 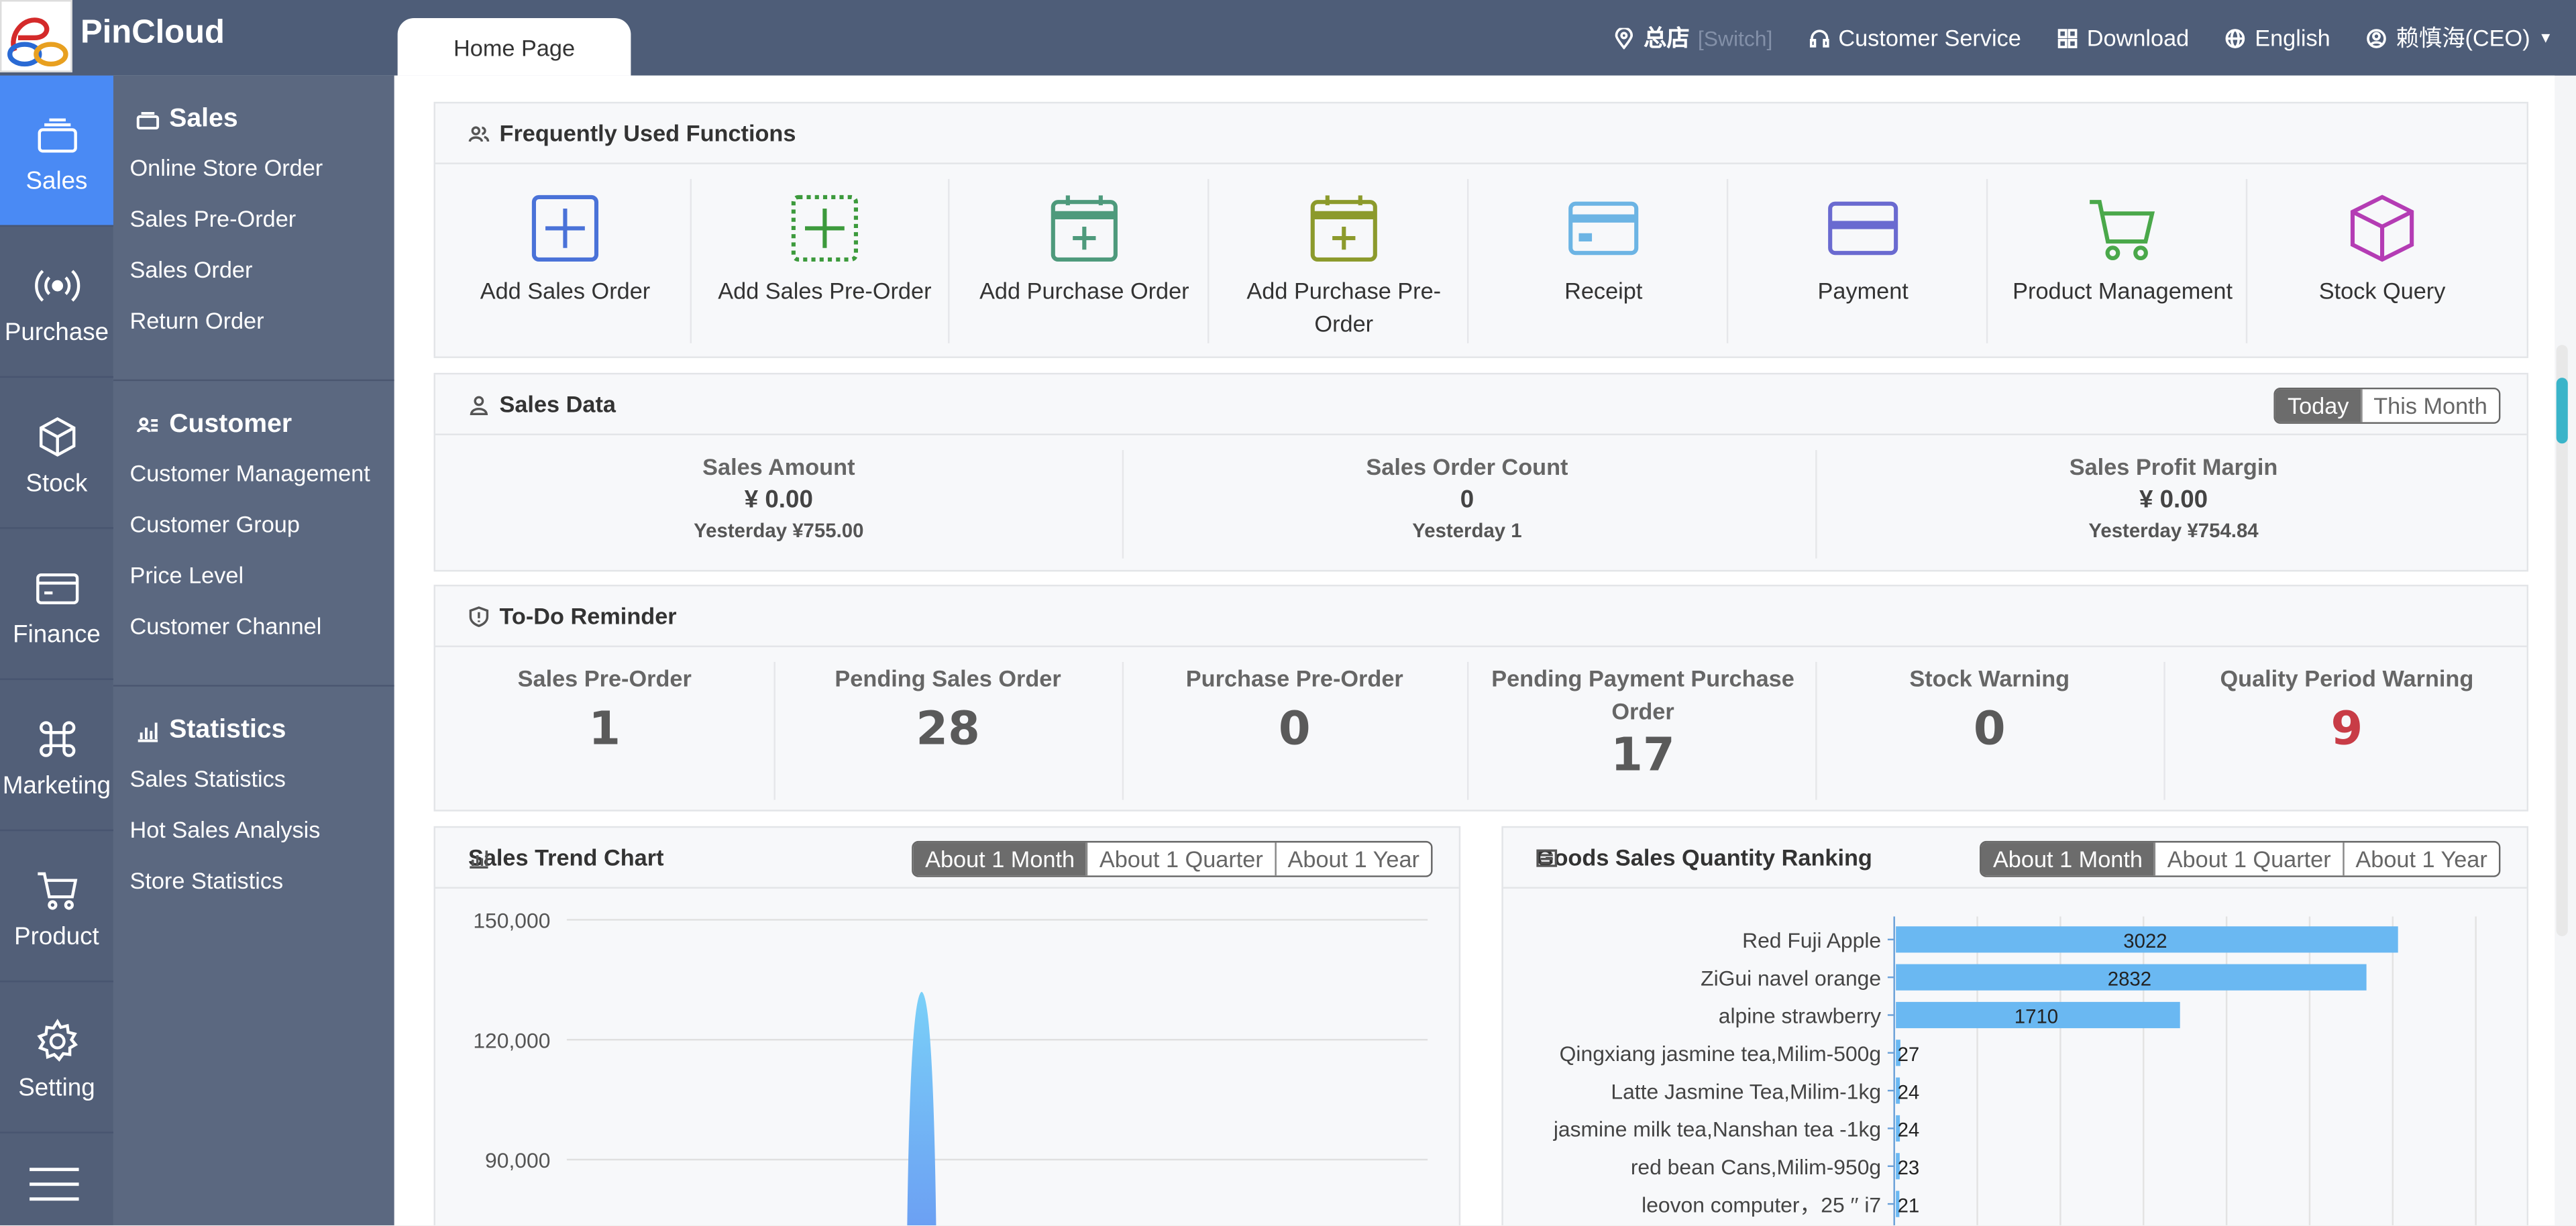 I want to click on store-selector: 总店 [Switch], so click(x=1693, y=37).